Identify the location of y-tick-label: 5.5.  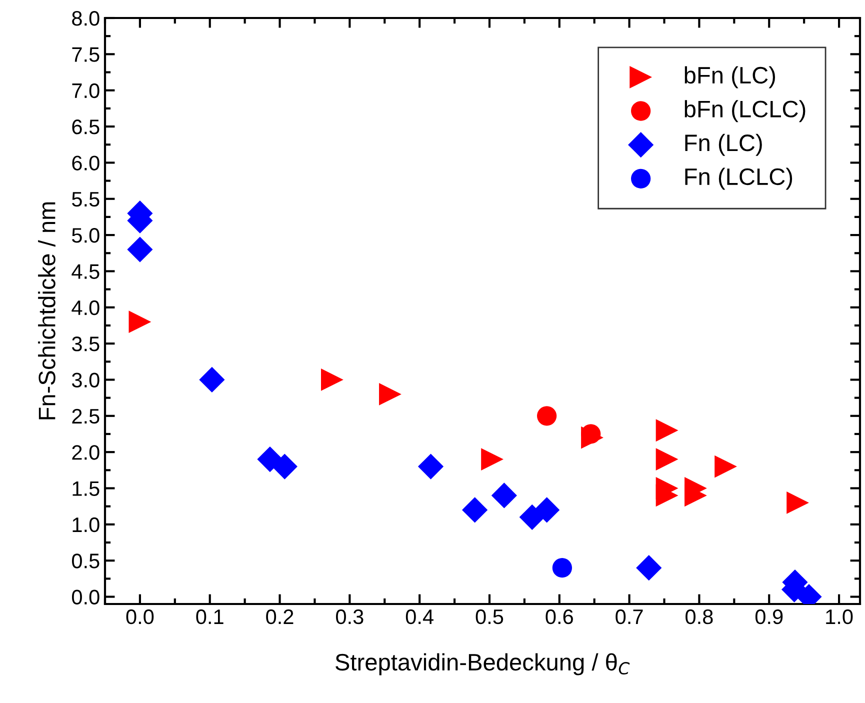
(86, 199).